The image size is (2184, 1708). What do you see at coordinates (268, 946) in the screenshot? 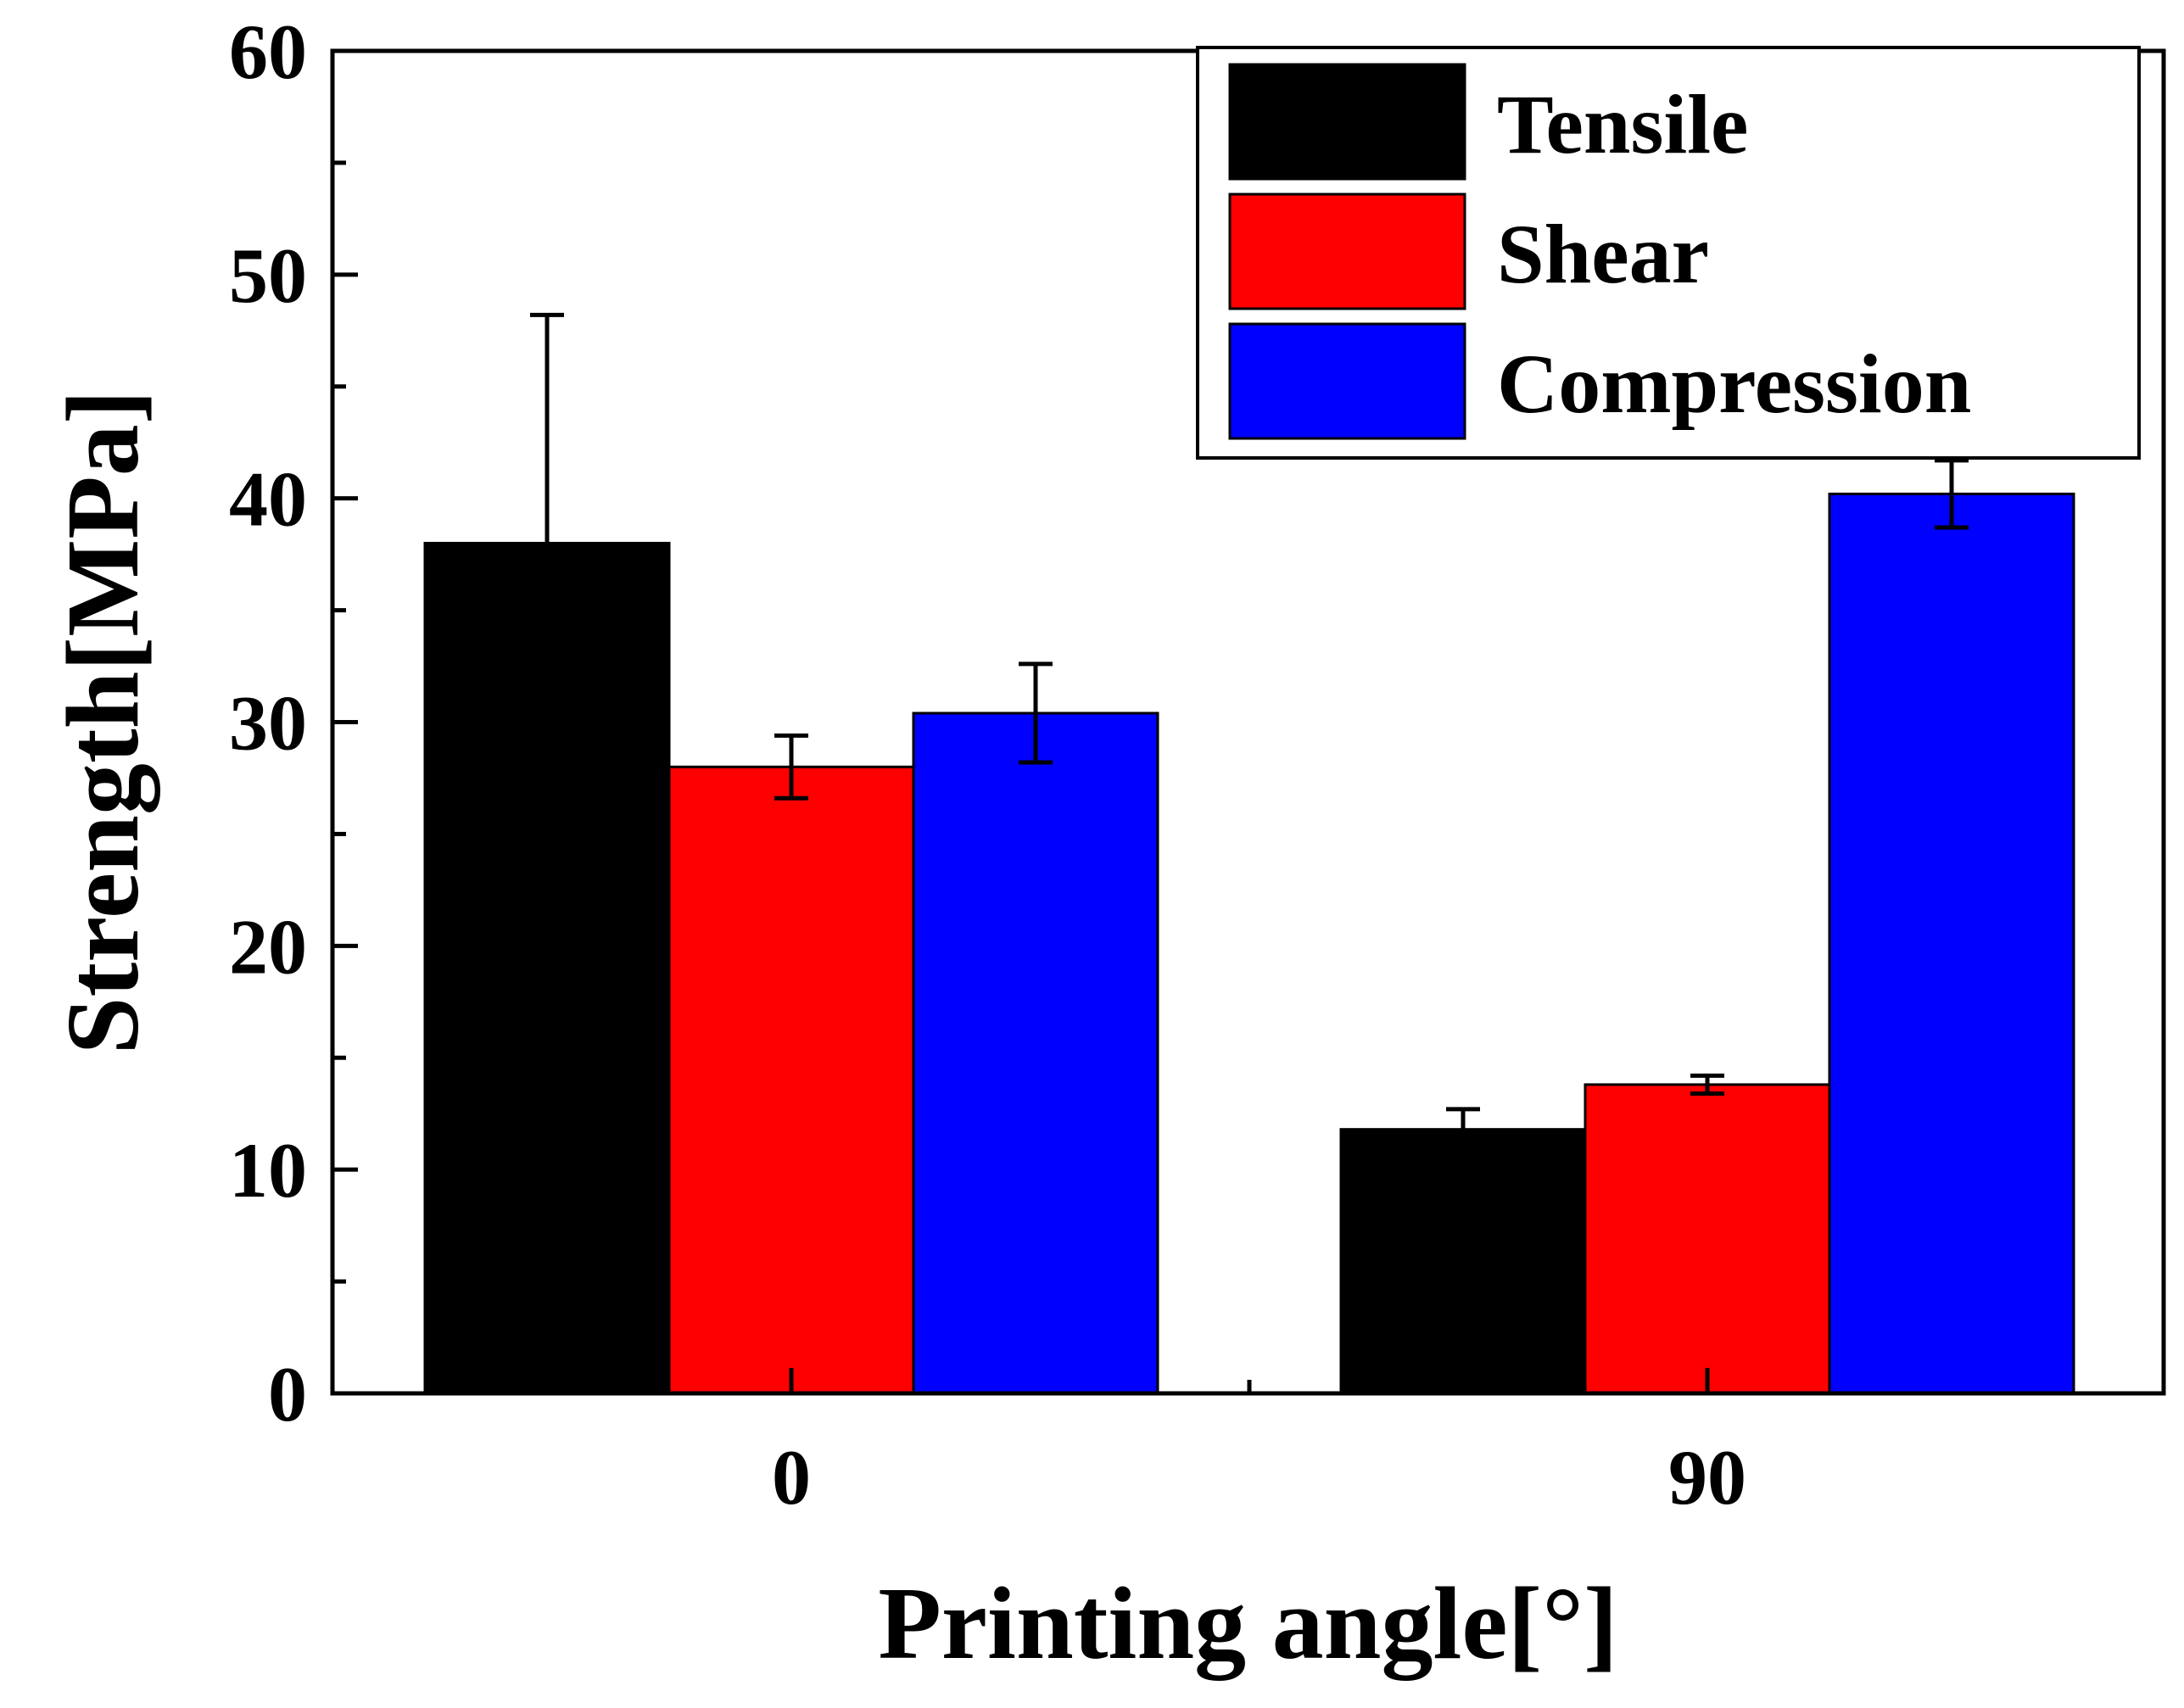
I see `y-tick-label: 20` at bounding box center [268, 946].